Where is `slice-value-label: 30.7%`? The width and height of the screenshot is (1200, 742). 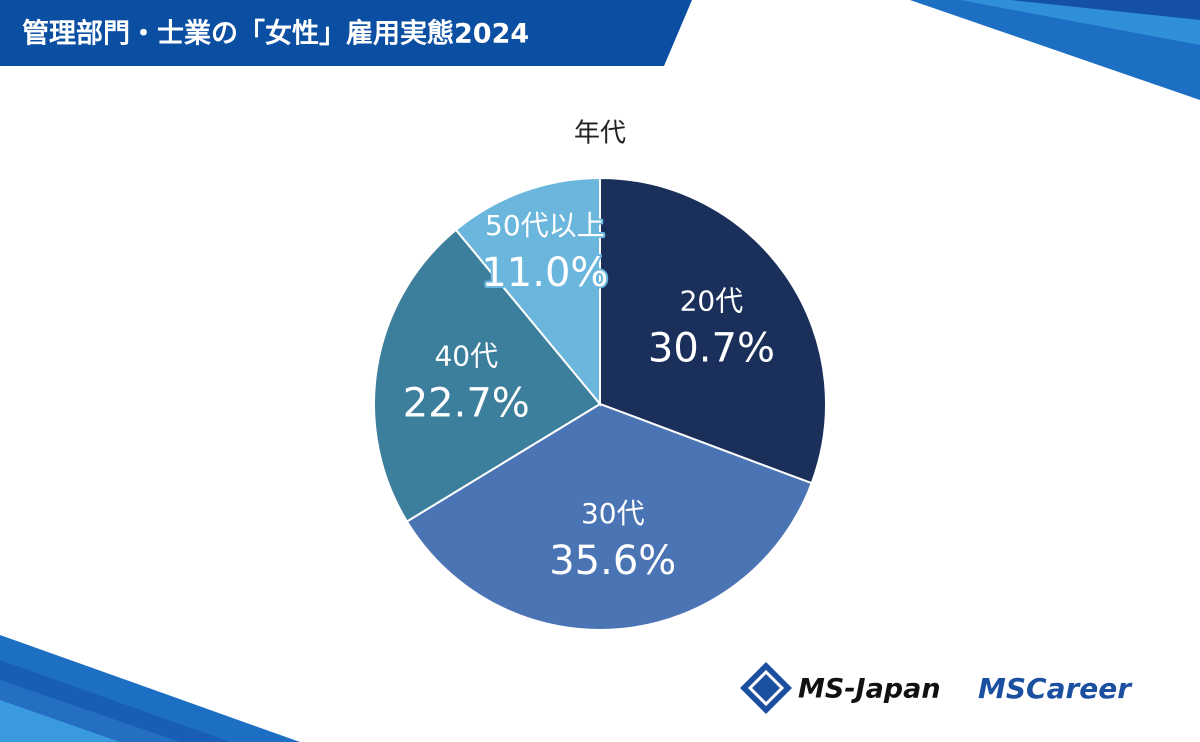
slice-value-label: 30.7% is located at coordinates (711, 349).